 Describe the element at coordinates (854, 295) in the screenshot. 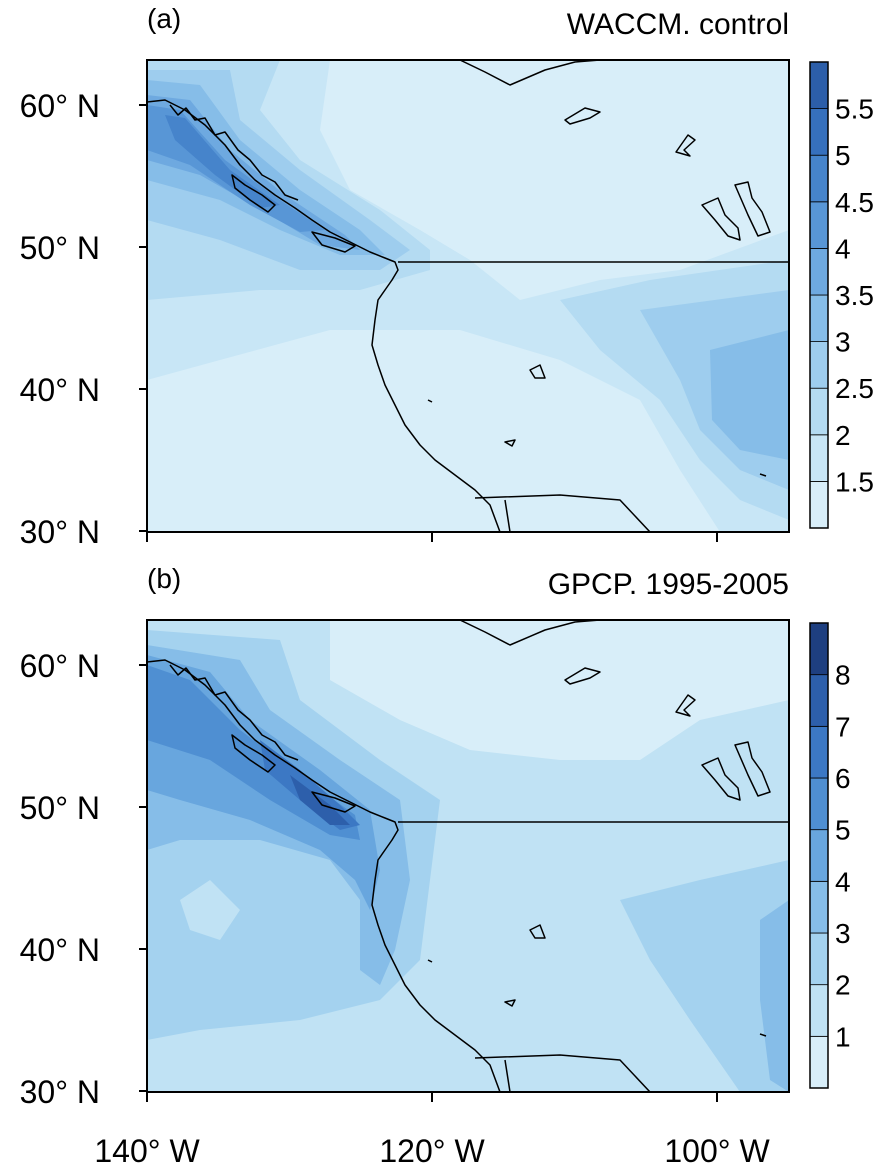

I see `panel-a-colorbar-tick-label: 3.5` at that location.